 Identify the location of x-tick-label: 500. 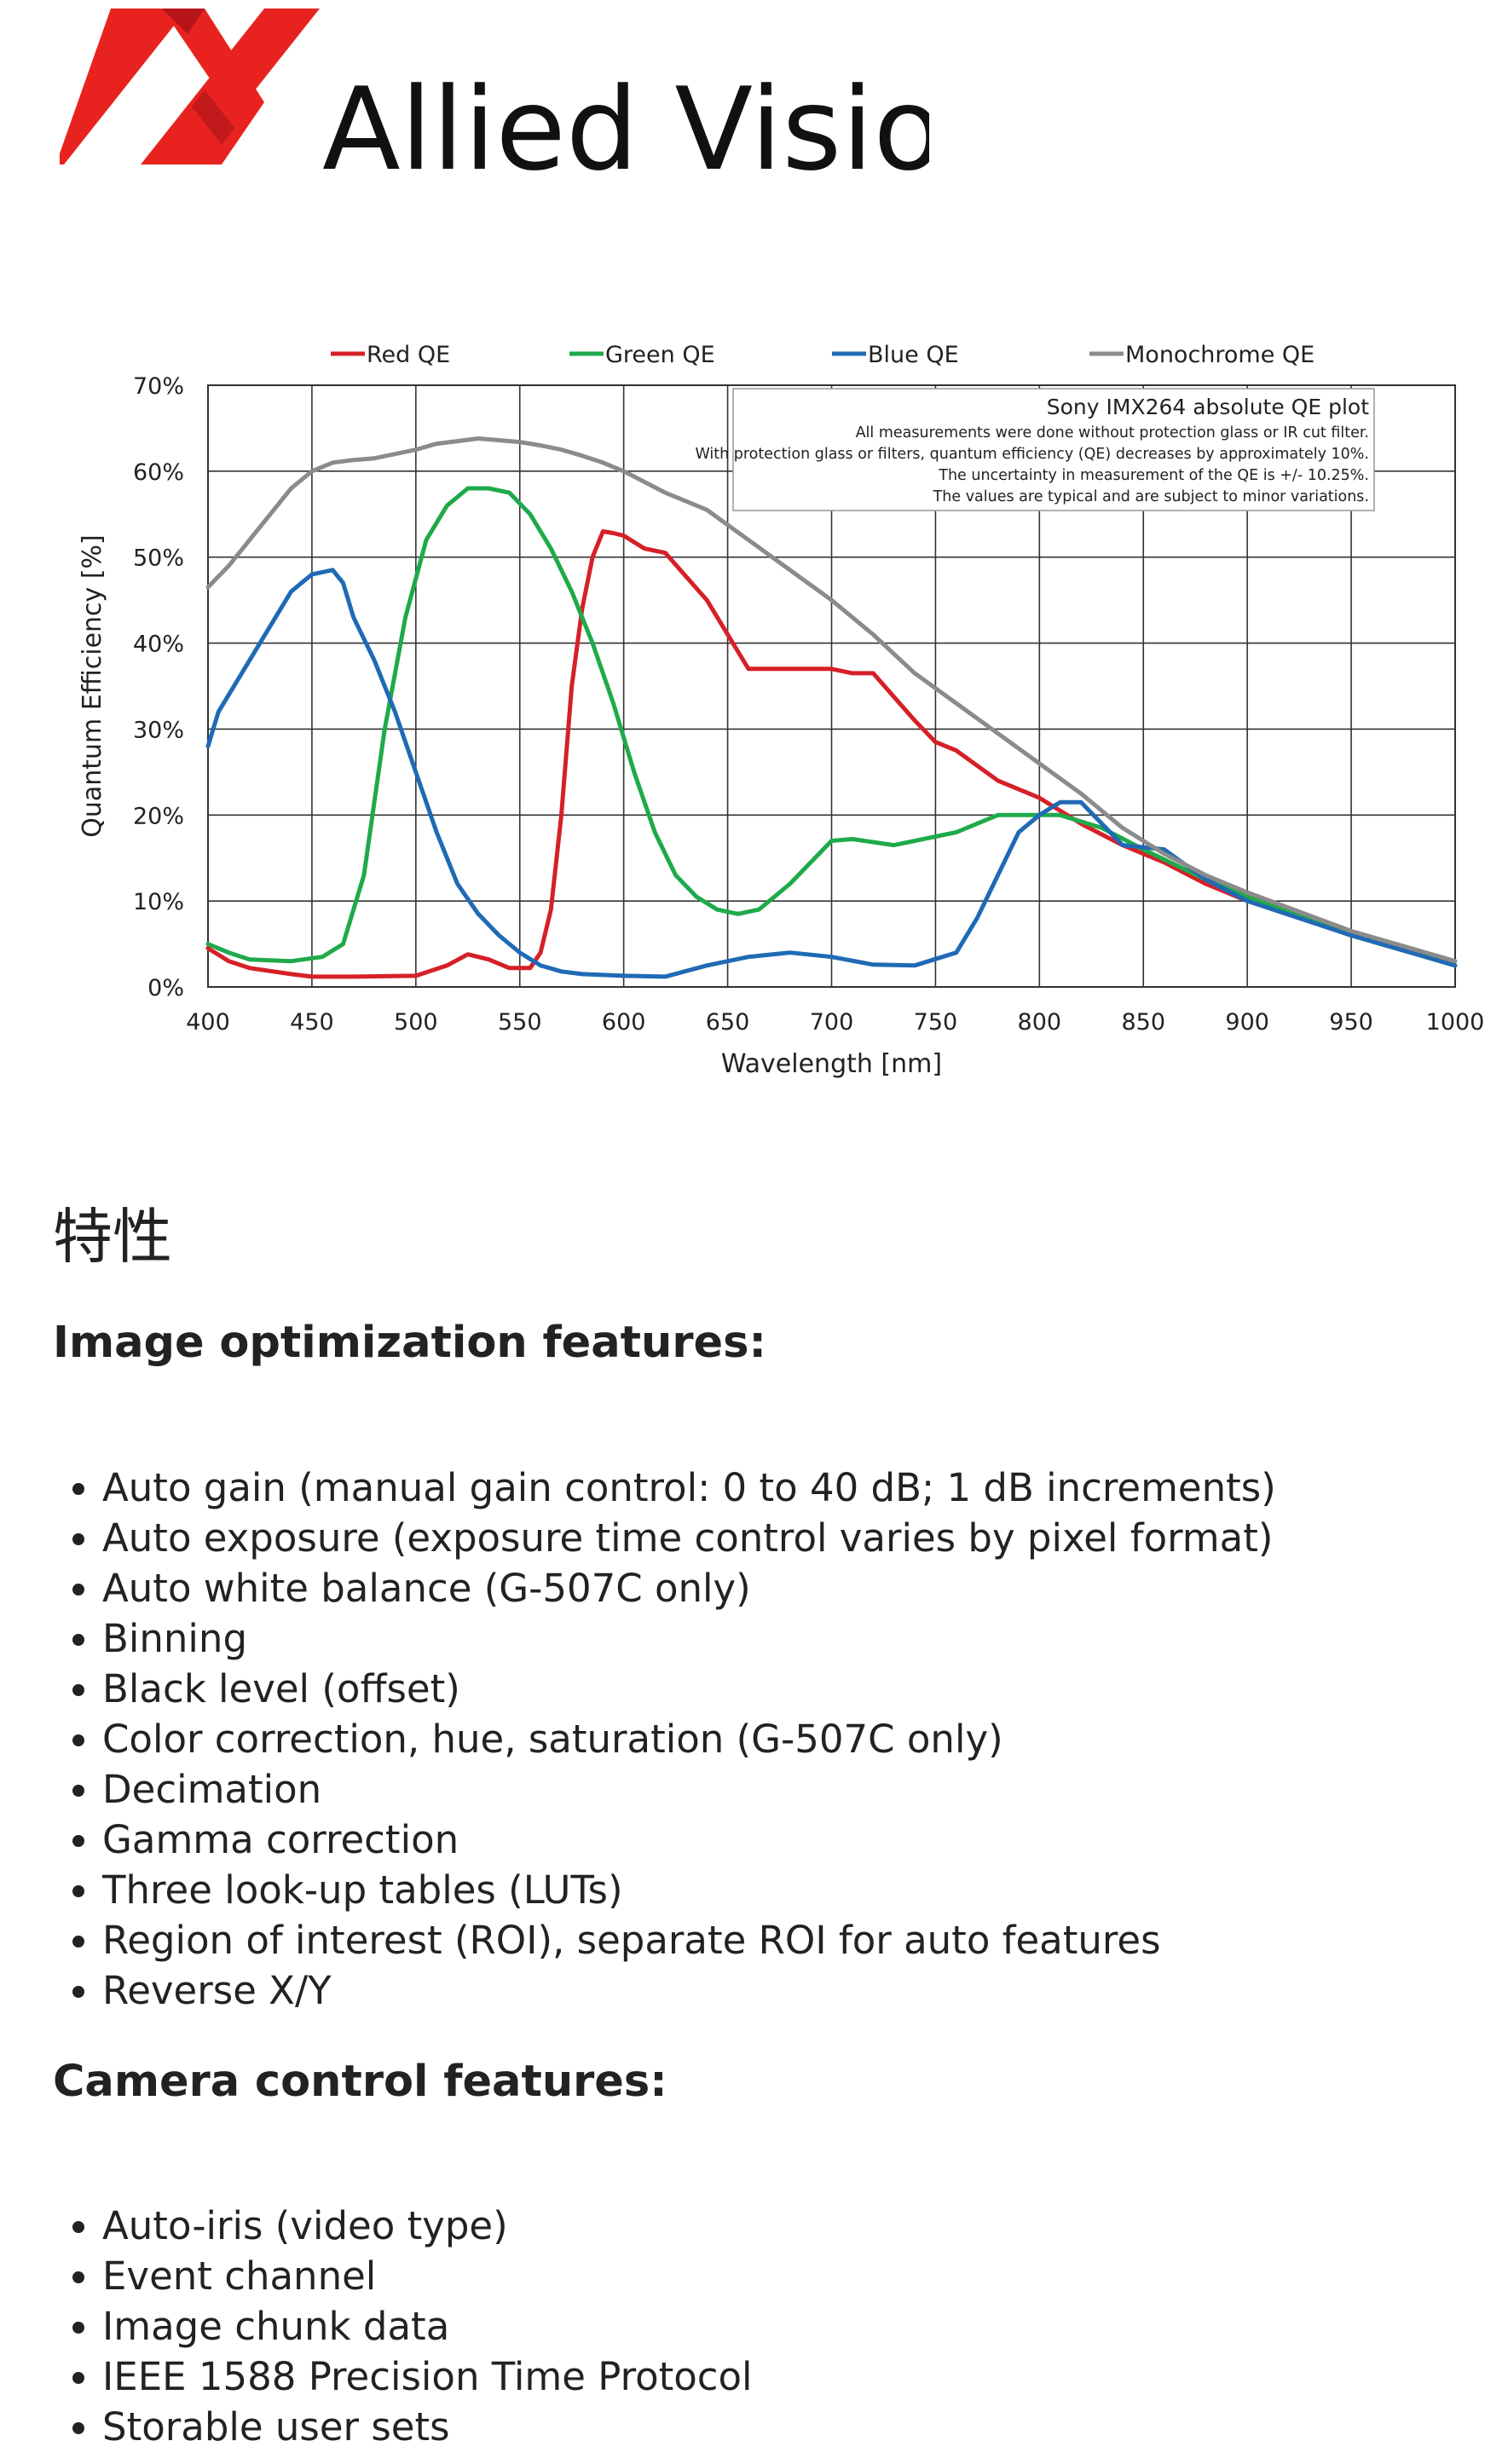
(416, 1022).